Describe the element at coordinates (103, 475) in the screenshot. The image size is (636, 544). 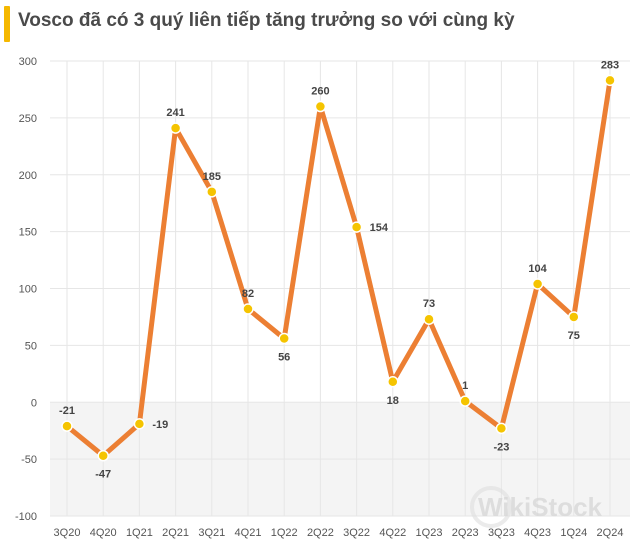
I see `data-label: -47` at that location.